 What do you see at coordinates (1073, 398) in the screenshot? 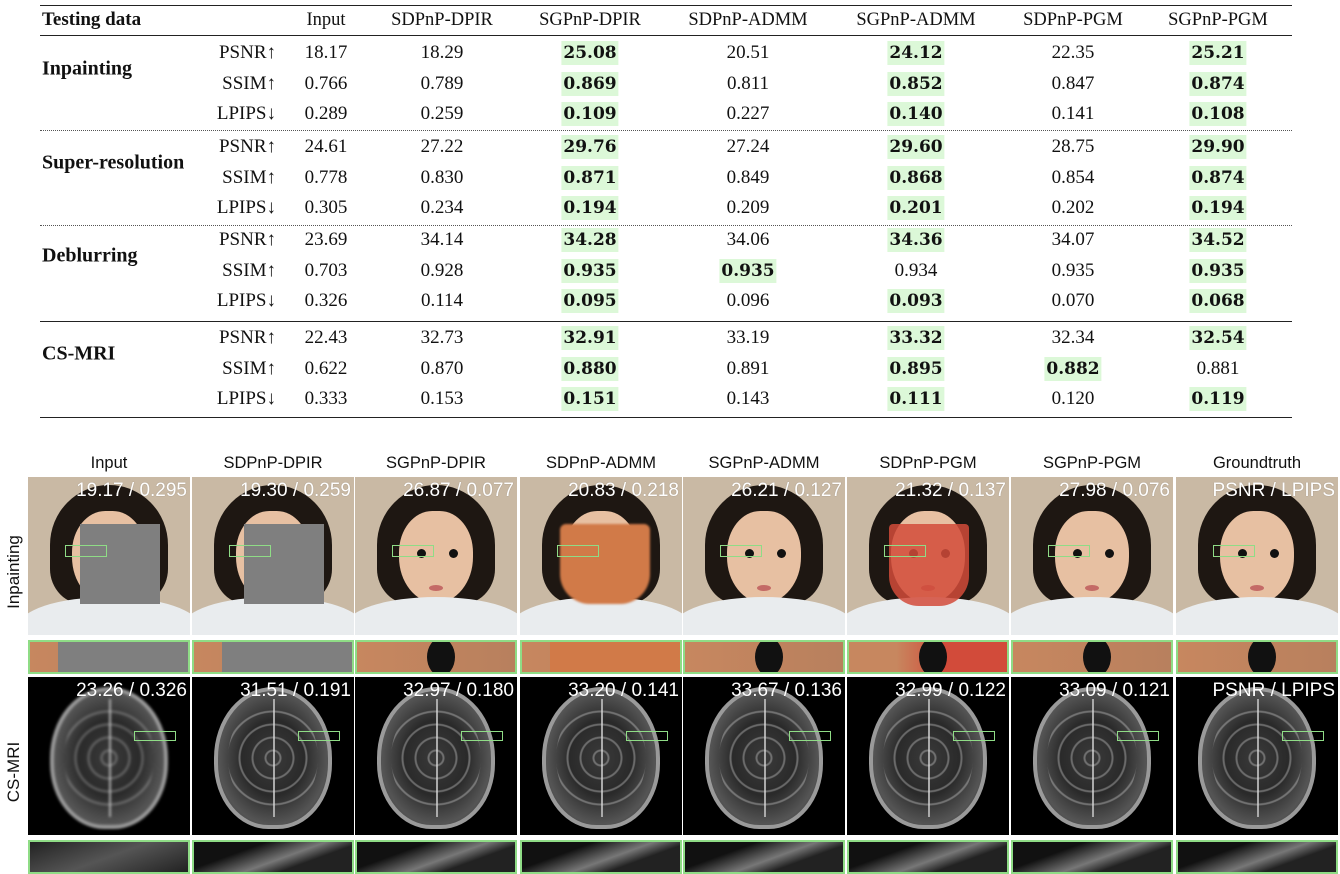
I see `value-cell: 0.120` at bounding box center [1073, 398].